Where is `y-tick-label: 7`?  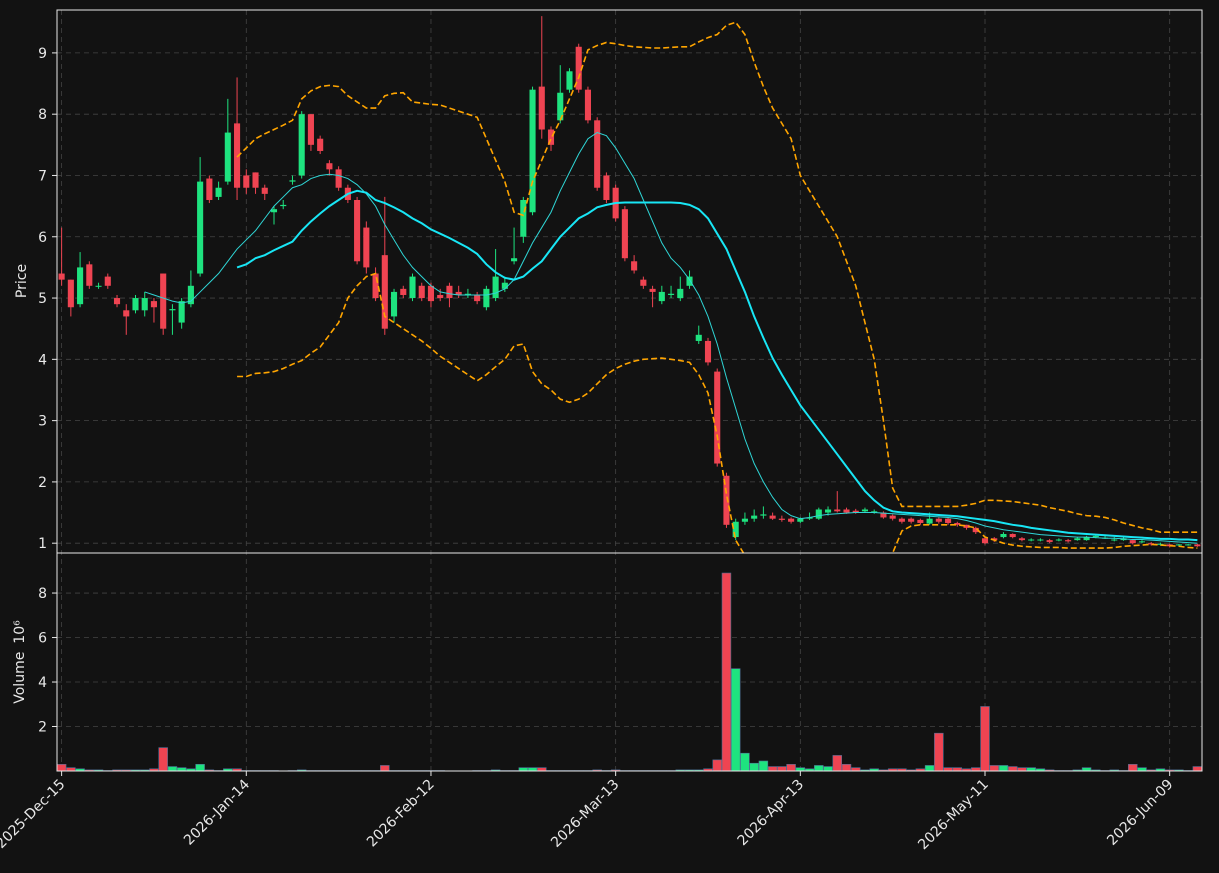
y-tick-label: 7 is located at coordinates (42, 176).